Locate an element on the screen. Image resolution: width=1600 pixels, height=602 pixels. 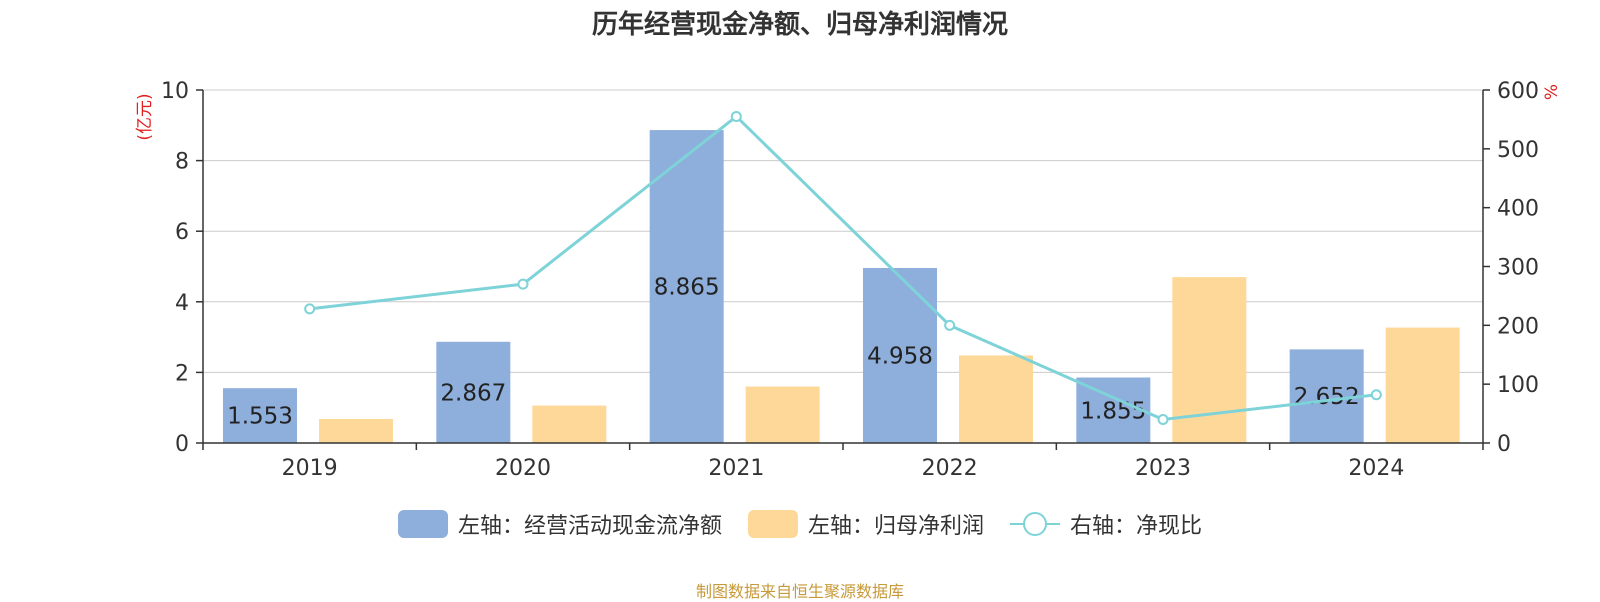
y-left-tick-label: 2 is located at coordinates (182, 373).